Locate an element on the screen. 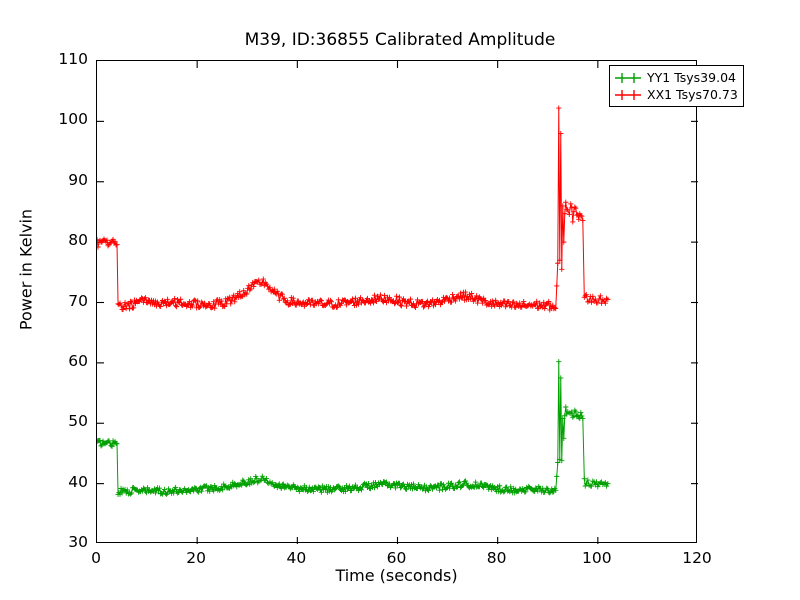 This screenshot has height=600, width=800. x-tick-label: 80 is located at coordinates (496, 558).